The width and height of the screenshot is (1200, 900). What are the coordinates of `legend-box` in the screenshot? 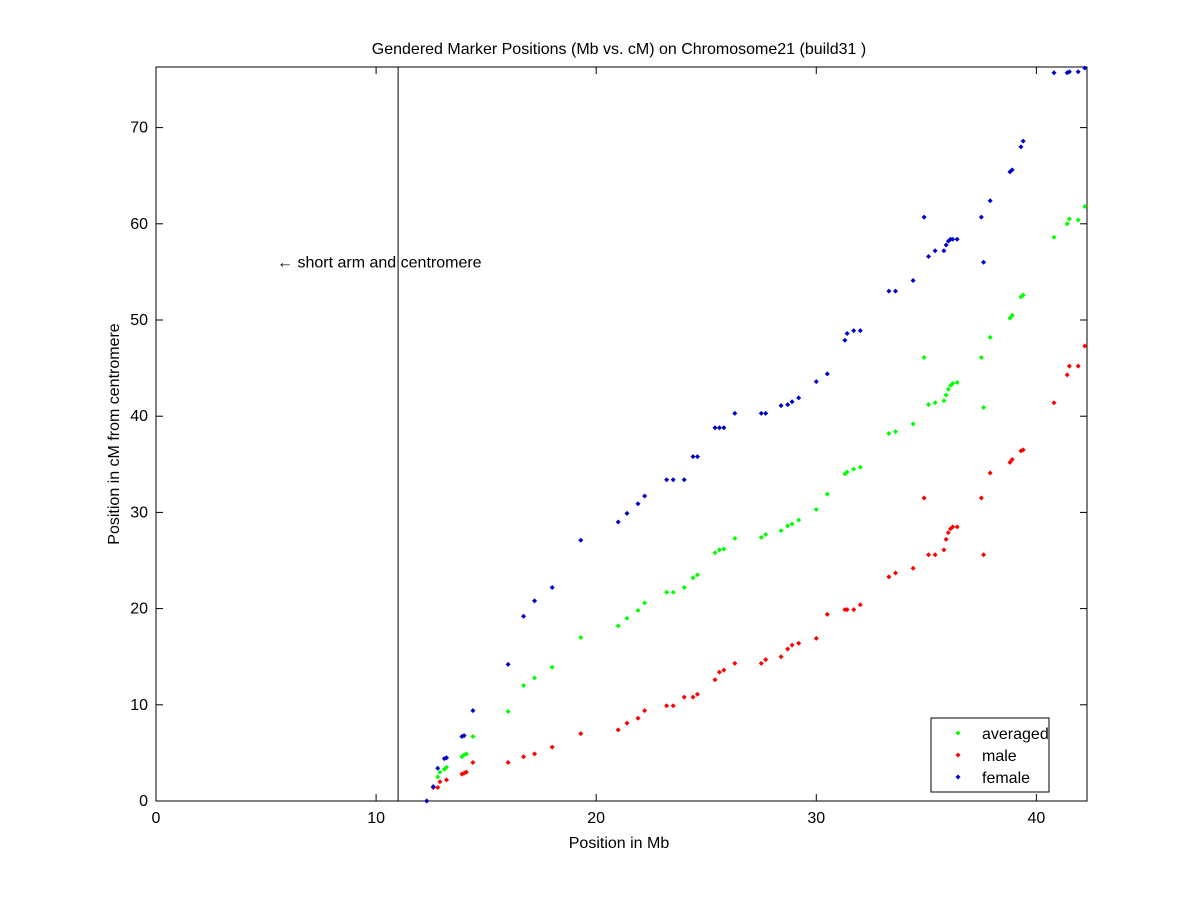 It's located at (990, 755).